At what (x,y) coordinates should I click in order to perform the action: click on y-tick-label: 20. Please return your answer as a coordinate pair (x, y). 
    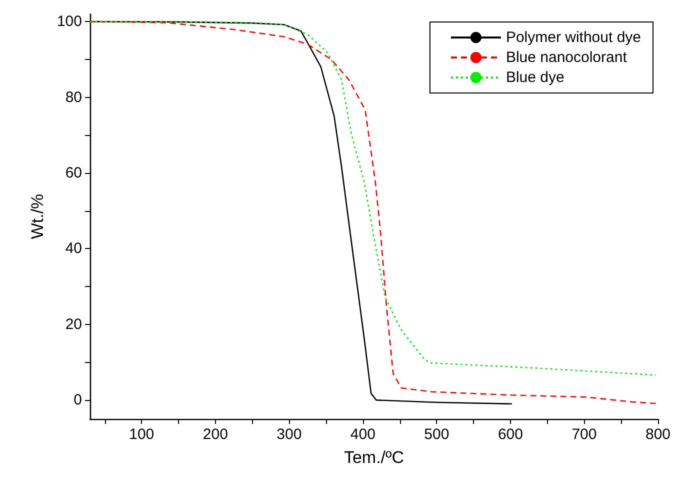
    Looking at the image, I should click on (73, 324).